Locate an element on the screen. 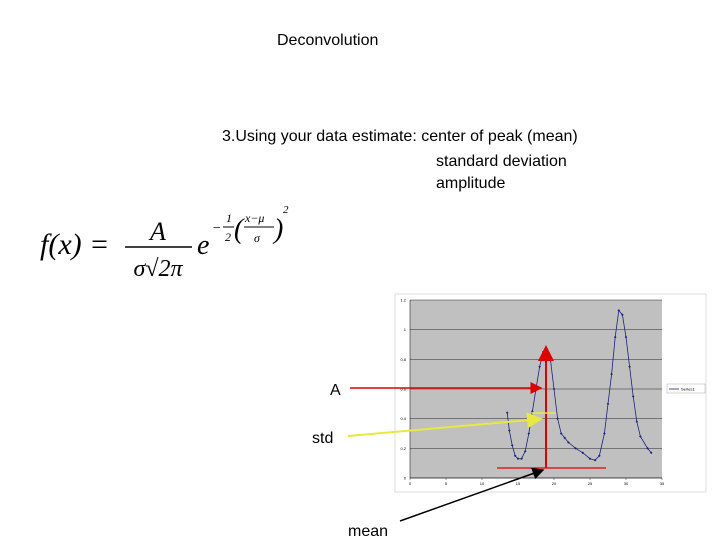  y-tick-label: 0 is located at coordinates (405, 478).